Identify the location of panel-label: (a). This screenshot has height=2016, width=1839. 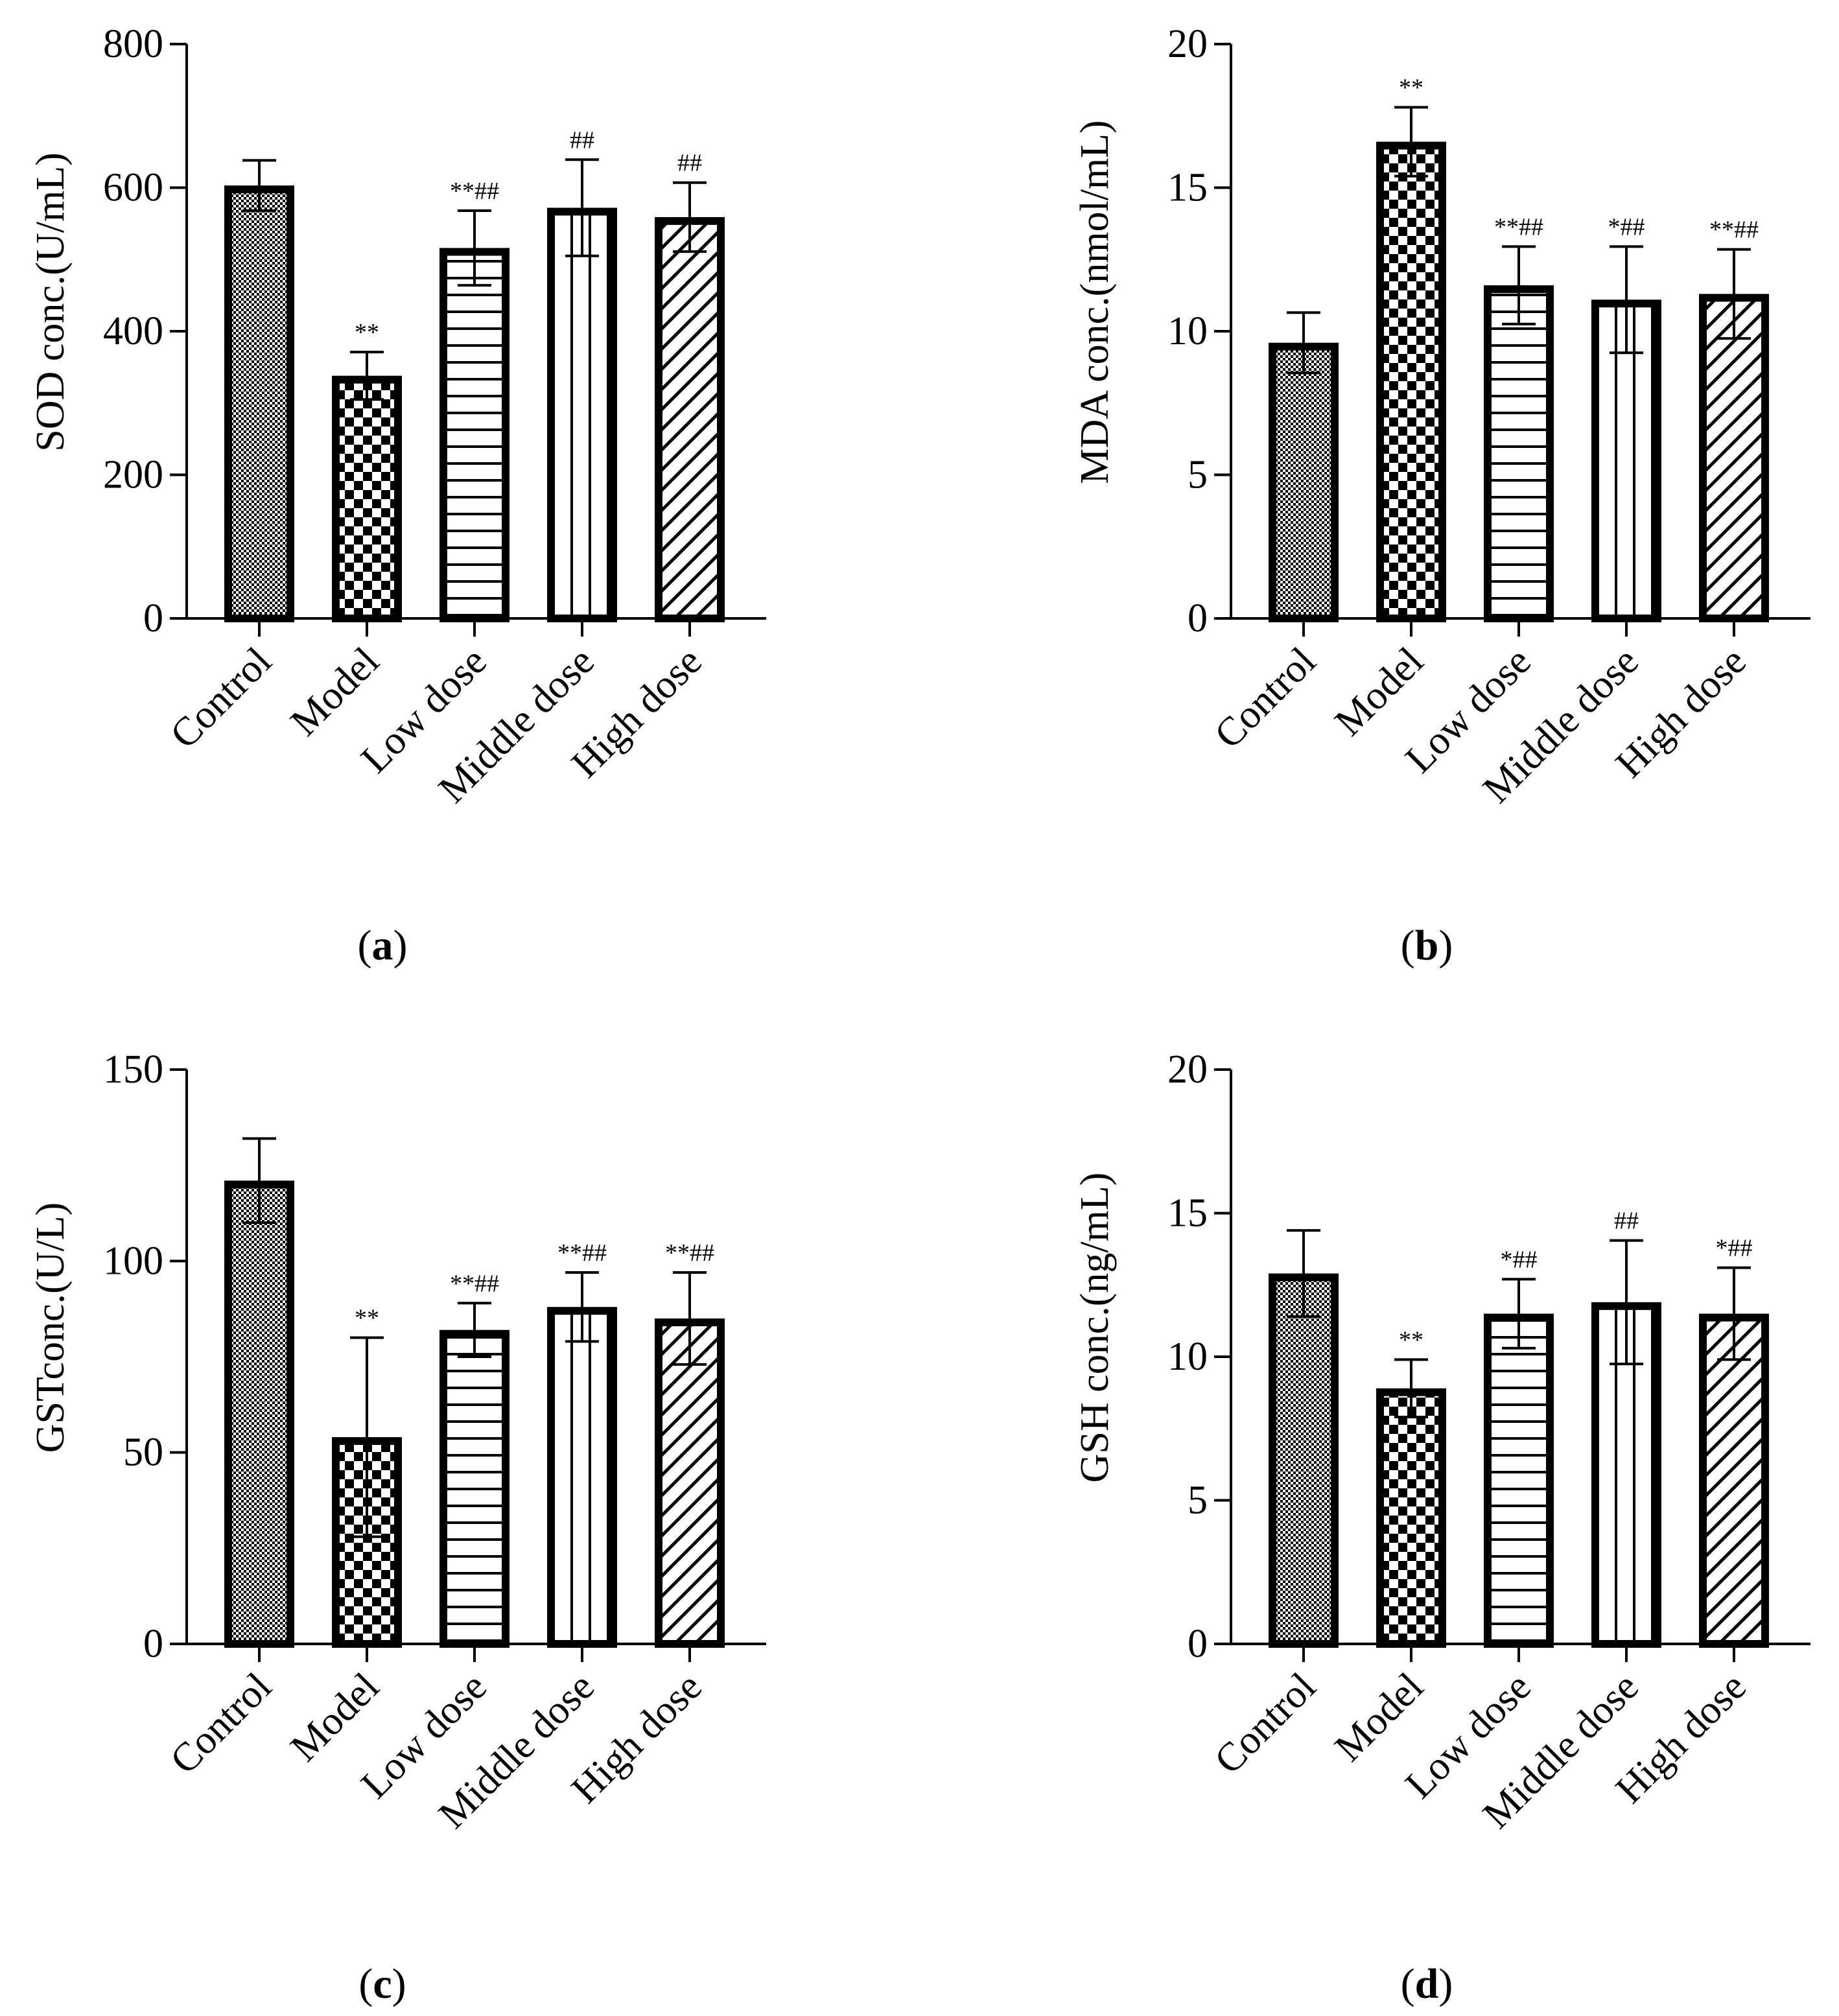
(383, 946).